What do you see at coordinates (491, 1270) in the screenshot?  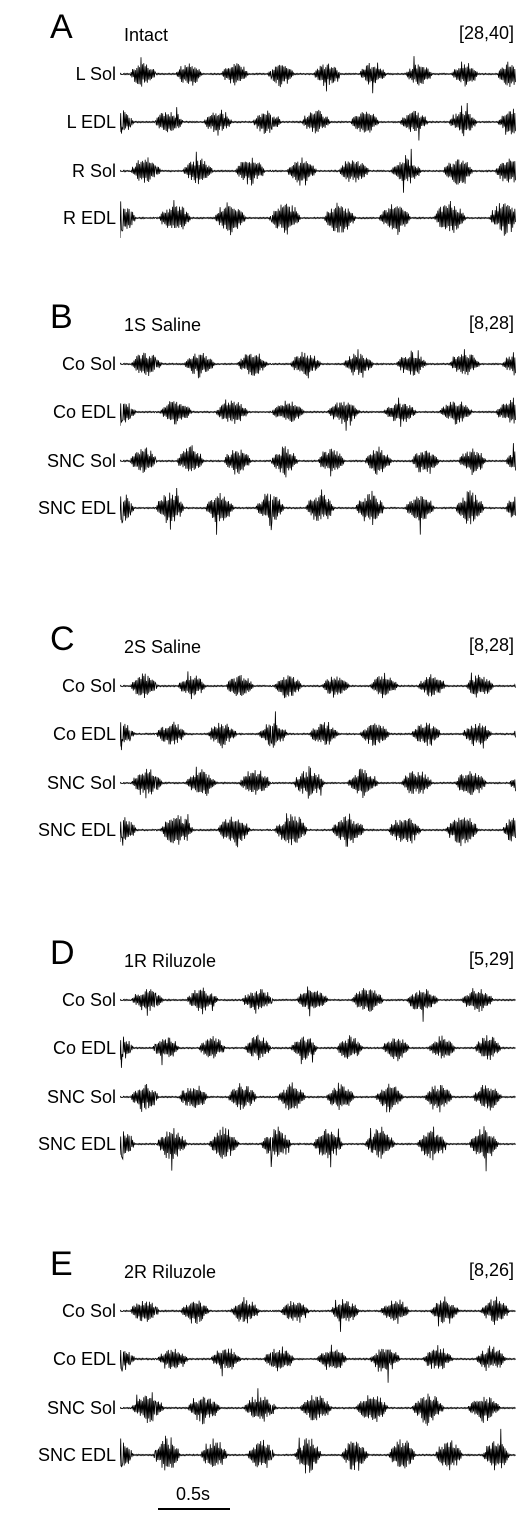 I see `panel-range-label: [8,26]` at bounding box center [491, 1270].